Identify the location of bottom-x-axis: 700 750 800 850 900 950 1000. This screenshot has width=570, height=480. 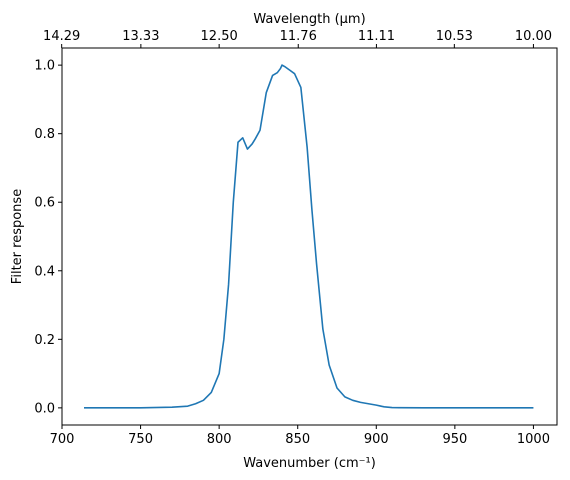
(300, 436).